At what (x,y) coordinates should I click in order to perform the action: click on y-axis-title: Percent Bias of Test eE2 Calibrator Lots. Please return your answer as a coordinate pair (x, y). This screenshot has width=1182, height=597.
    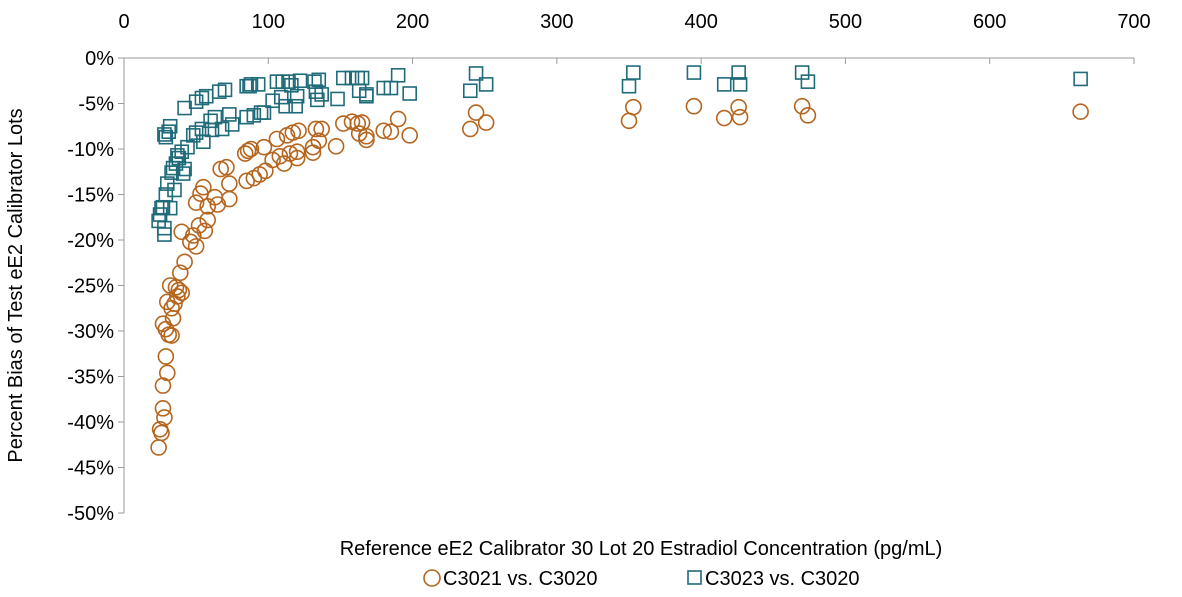
    Looking at the image, I should click on (16, 285).